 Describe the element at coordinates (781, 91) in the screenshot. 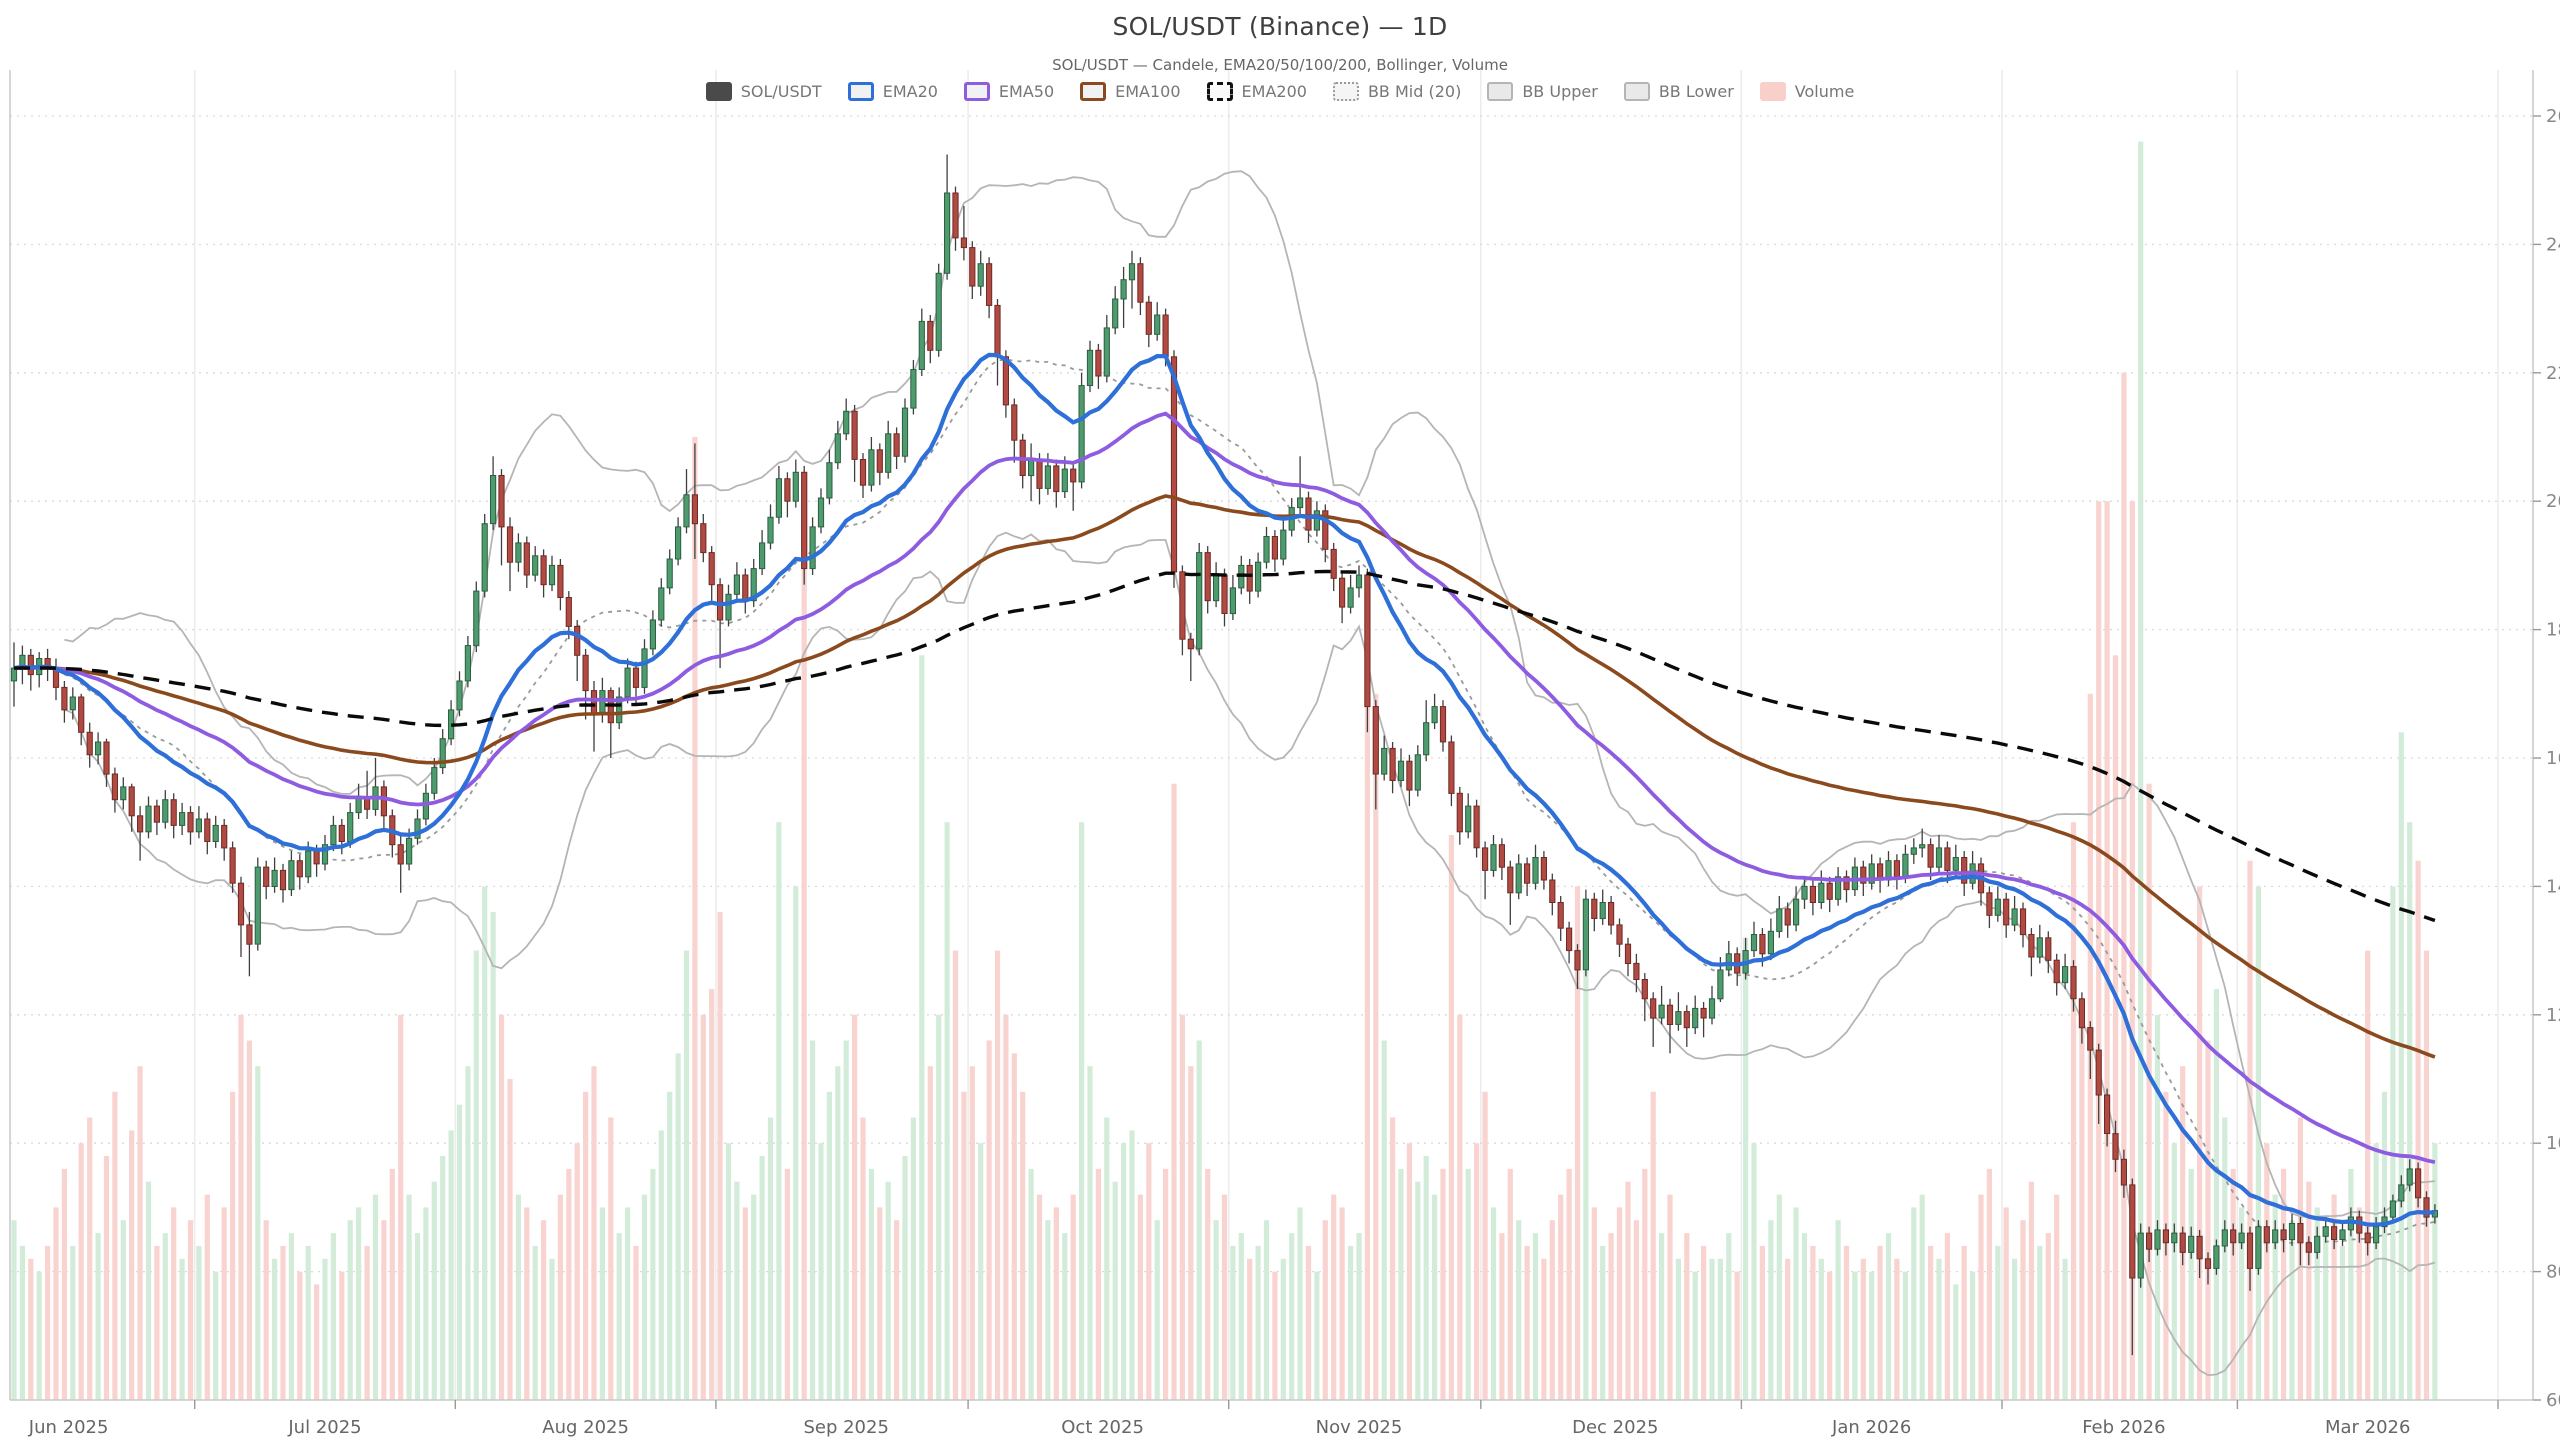

I see `legend-label: SOL/USDT` at that location.